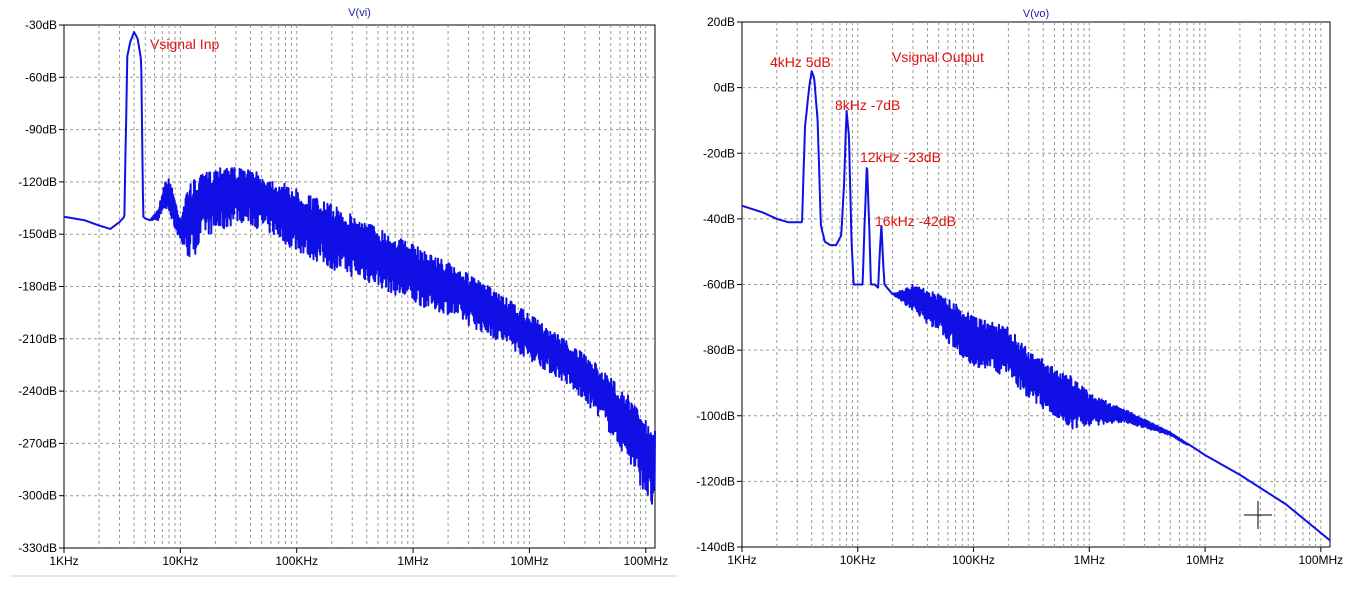 The image size is (1360, 601). I want to click on trace-title: V(vi), so click(359, 13).